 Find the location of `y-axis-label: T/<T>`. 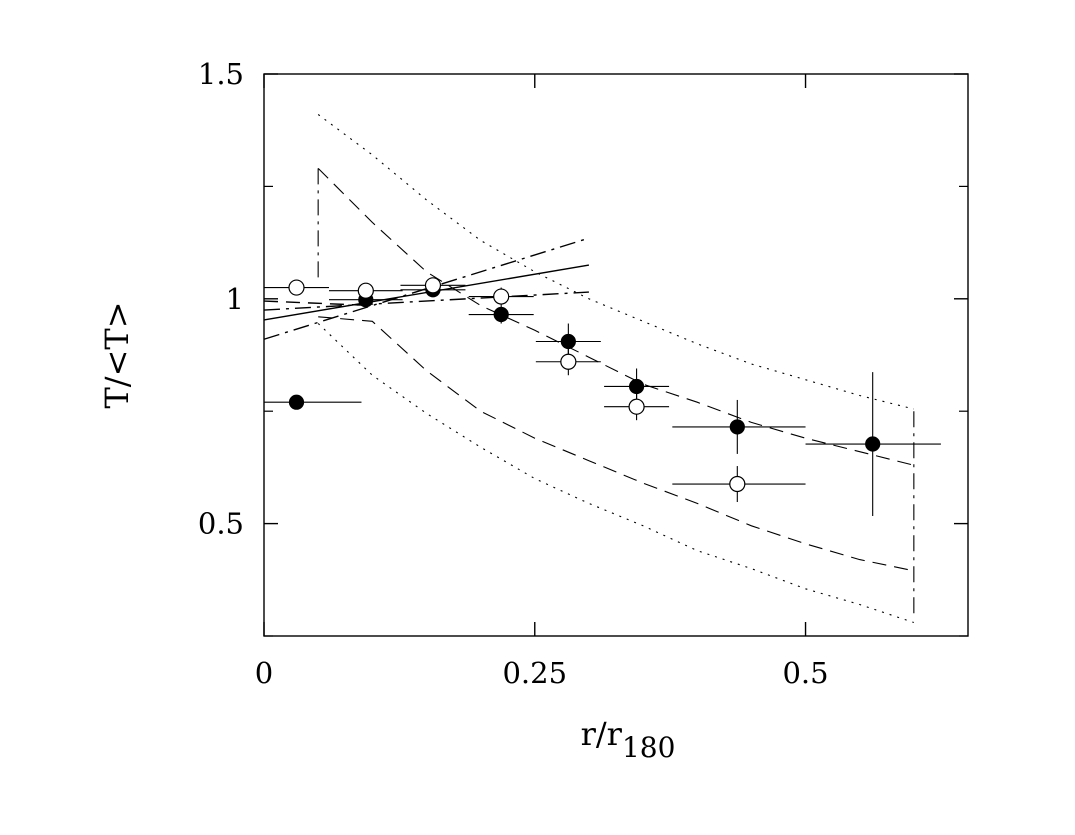

y-axis-label: T/<T> is located at coordinates (117, 354).